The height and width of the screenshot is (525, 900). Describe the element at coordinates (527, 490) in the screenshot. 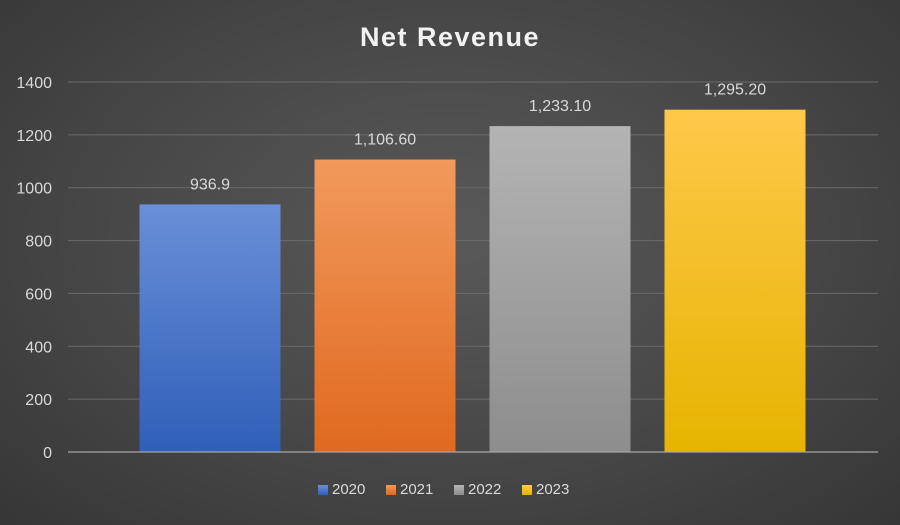

I see `legend-swatch-2023` at that location.